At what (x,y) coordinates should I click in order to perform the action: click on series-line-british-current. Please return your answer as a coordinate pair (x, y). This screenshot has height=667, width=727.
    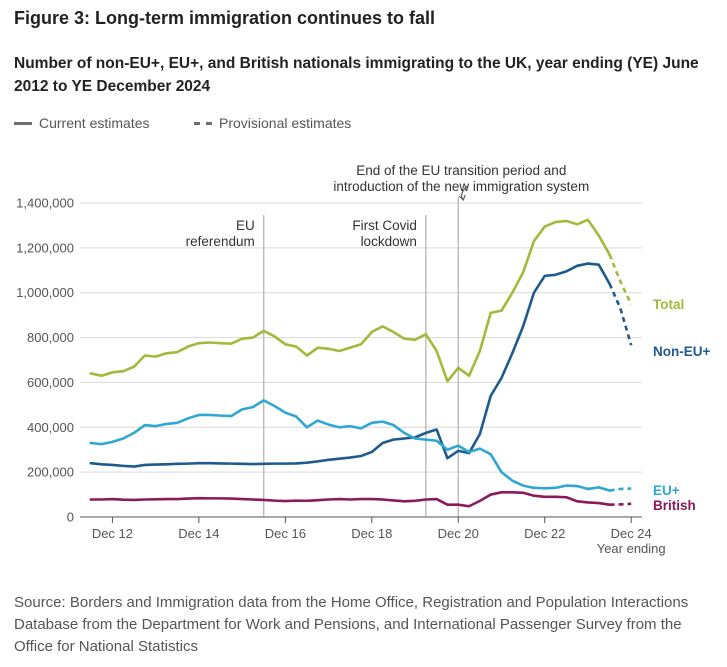
    Looking at the image, I should click on (350, 499).